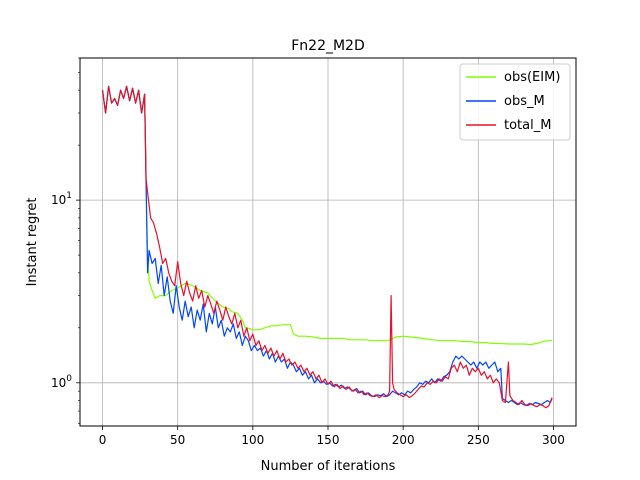 The height and width of the screenshot is (480, 640). Describe the element at coordinates (328, 46) in the screenshot. I see `chart-title: Fn22_M2D` at that location.